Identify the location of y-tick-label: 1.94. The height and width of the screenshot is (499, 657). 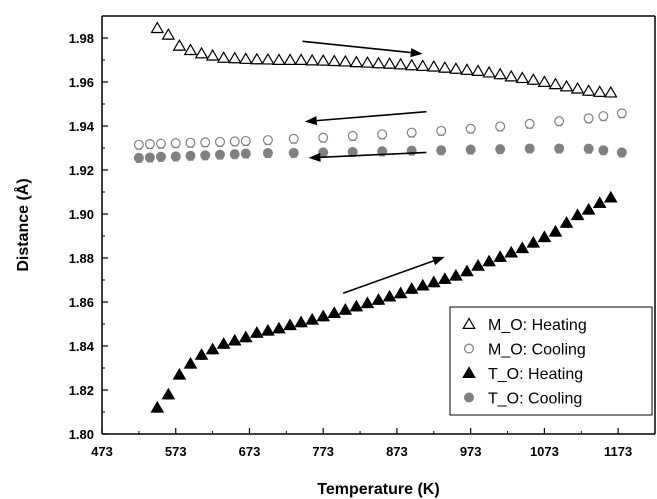
(82, 126).